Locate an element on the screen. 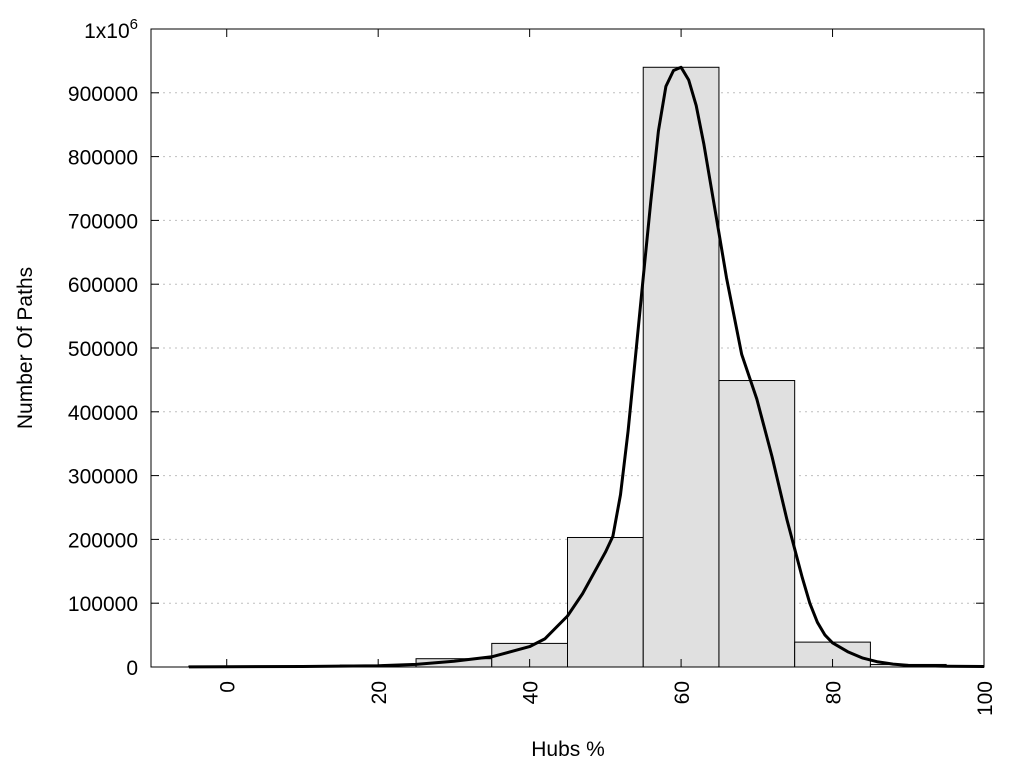 This screenshot has height=768, width=1024. x-tick-label: 80 is located at coordinates (834, 692).